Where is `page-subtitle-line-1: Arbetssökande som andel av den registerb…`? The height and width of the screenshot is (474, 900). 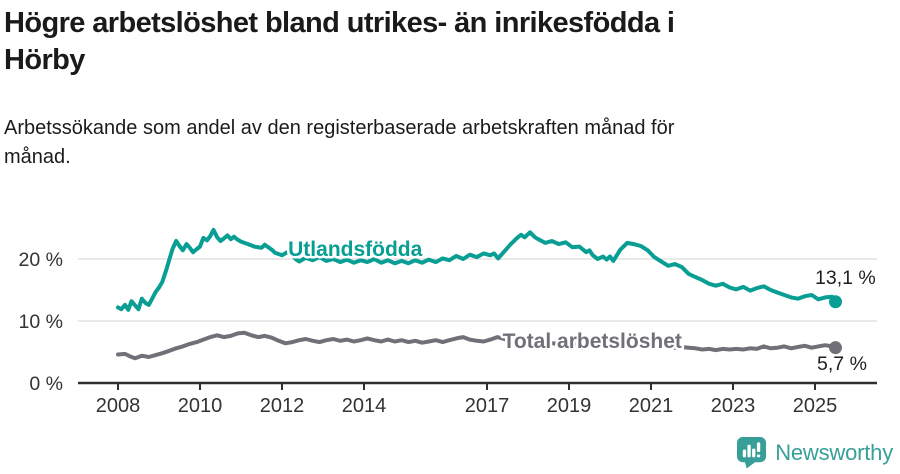 page-subtitle-line-1: Arbetssökande som andel av den registerb… is located at coordinates (339, 128).